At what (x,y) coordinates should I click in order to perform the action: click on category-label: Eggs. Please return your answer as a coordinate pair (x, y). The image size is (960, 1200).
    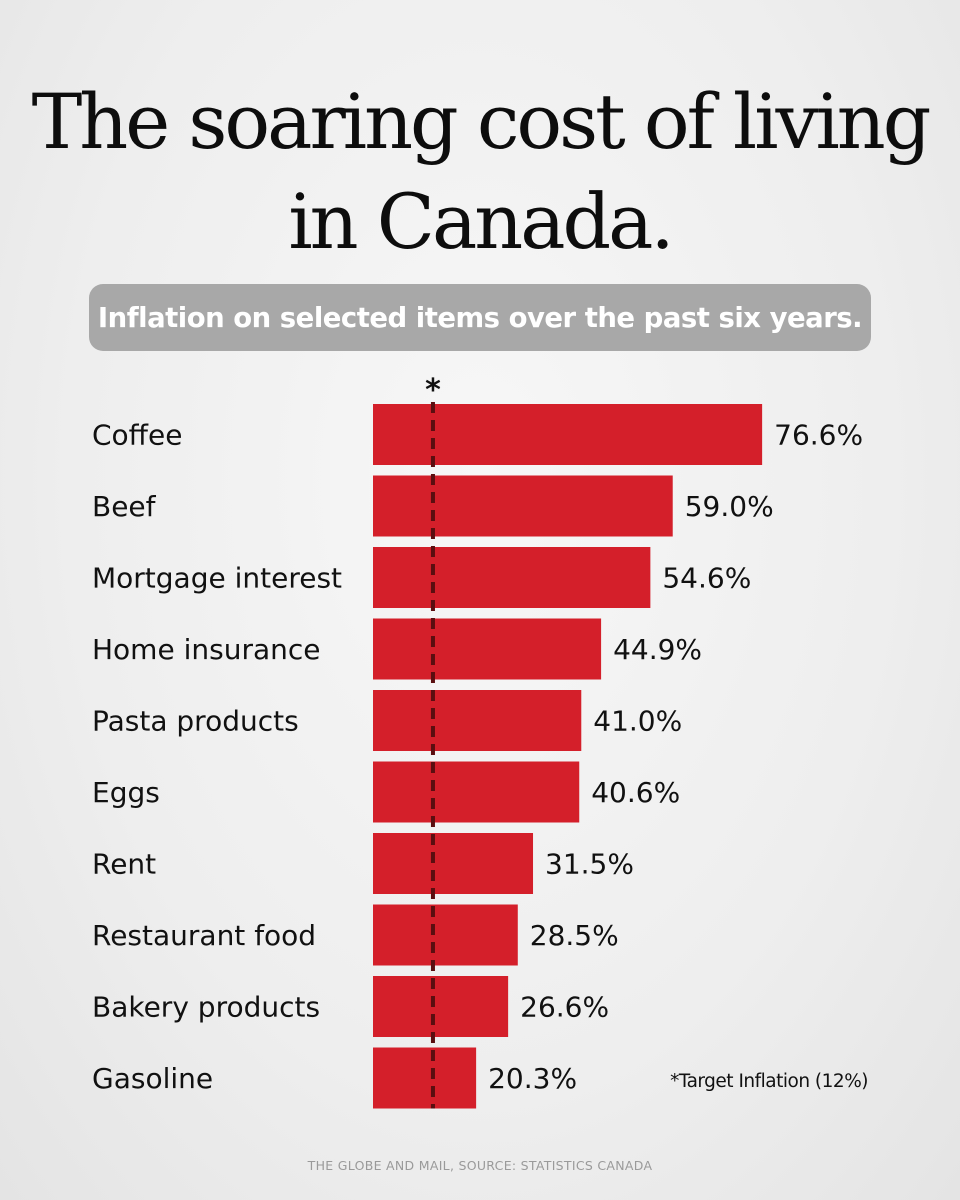
    Looking at the image, I should click on (126, 792).